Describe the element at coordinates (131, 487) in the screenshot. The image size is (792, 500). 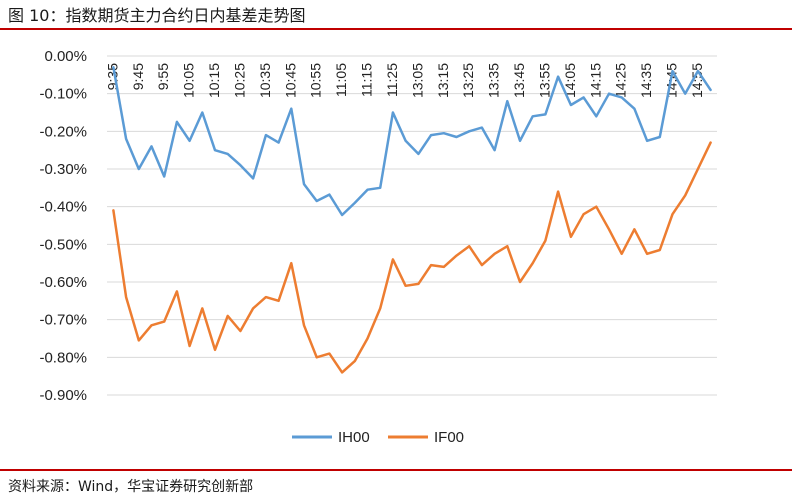
I see `source-note: 资料来源：Wind，华宝证券研究创新部` at that location.